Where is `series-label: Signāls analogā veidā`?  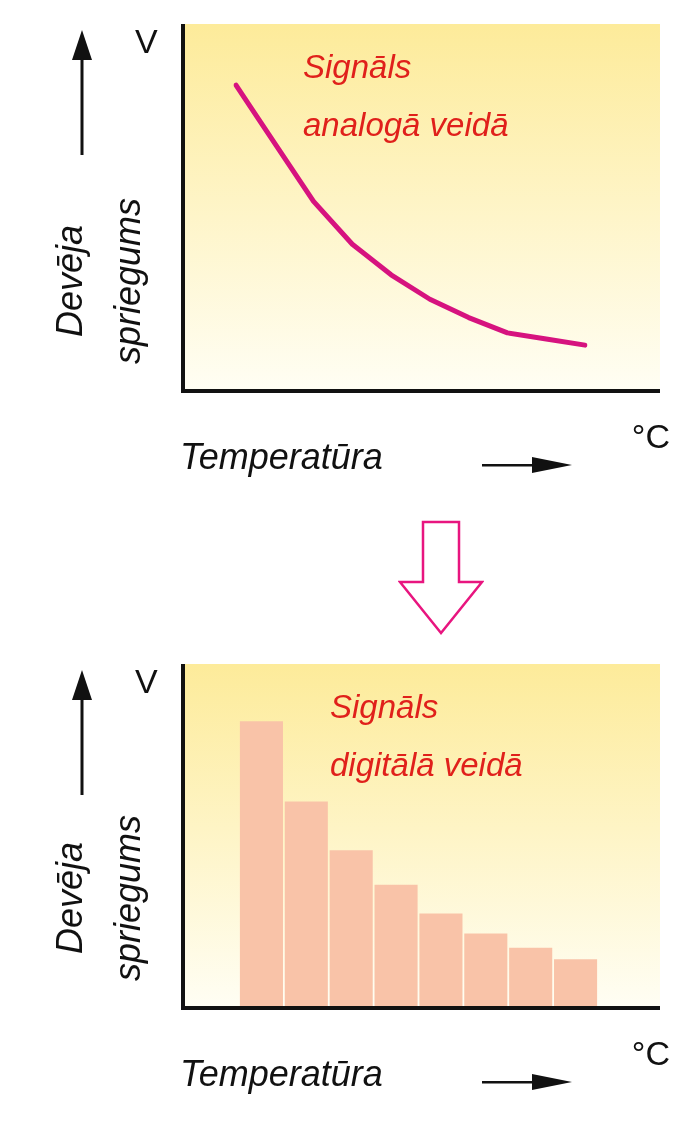
series-label: Signāls analogā veidā is located at coordinates (406, 96).